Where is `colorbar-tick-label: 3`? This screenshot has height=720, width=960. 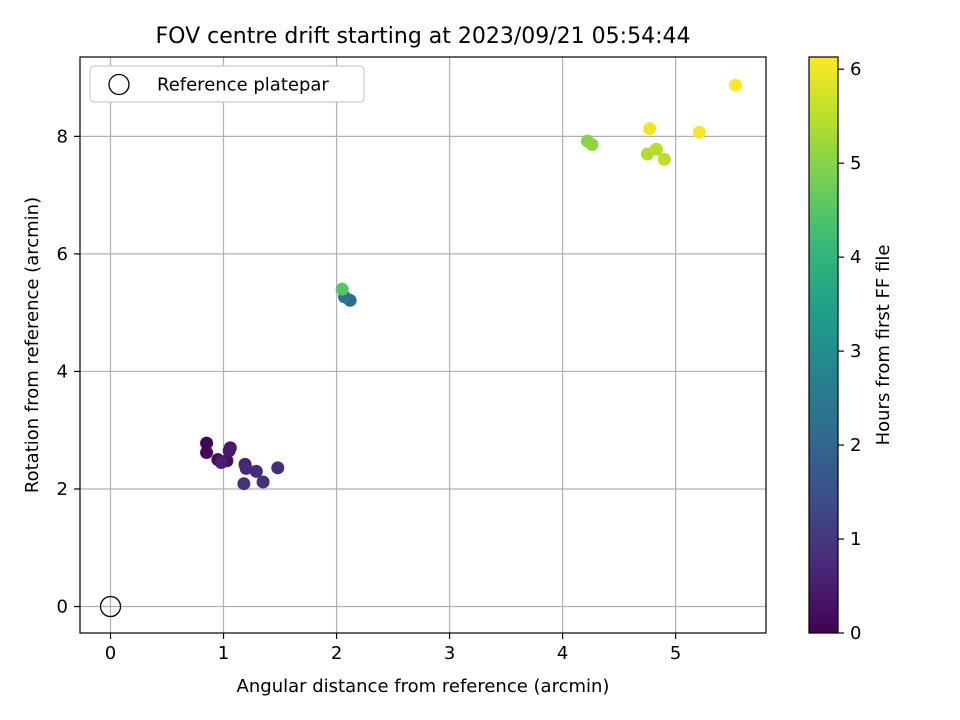
colorbar-tick-label: 3 is located at coordinates (855, 351).